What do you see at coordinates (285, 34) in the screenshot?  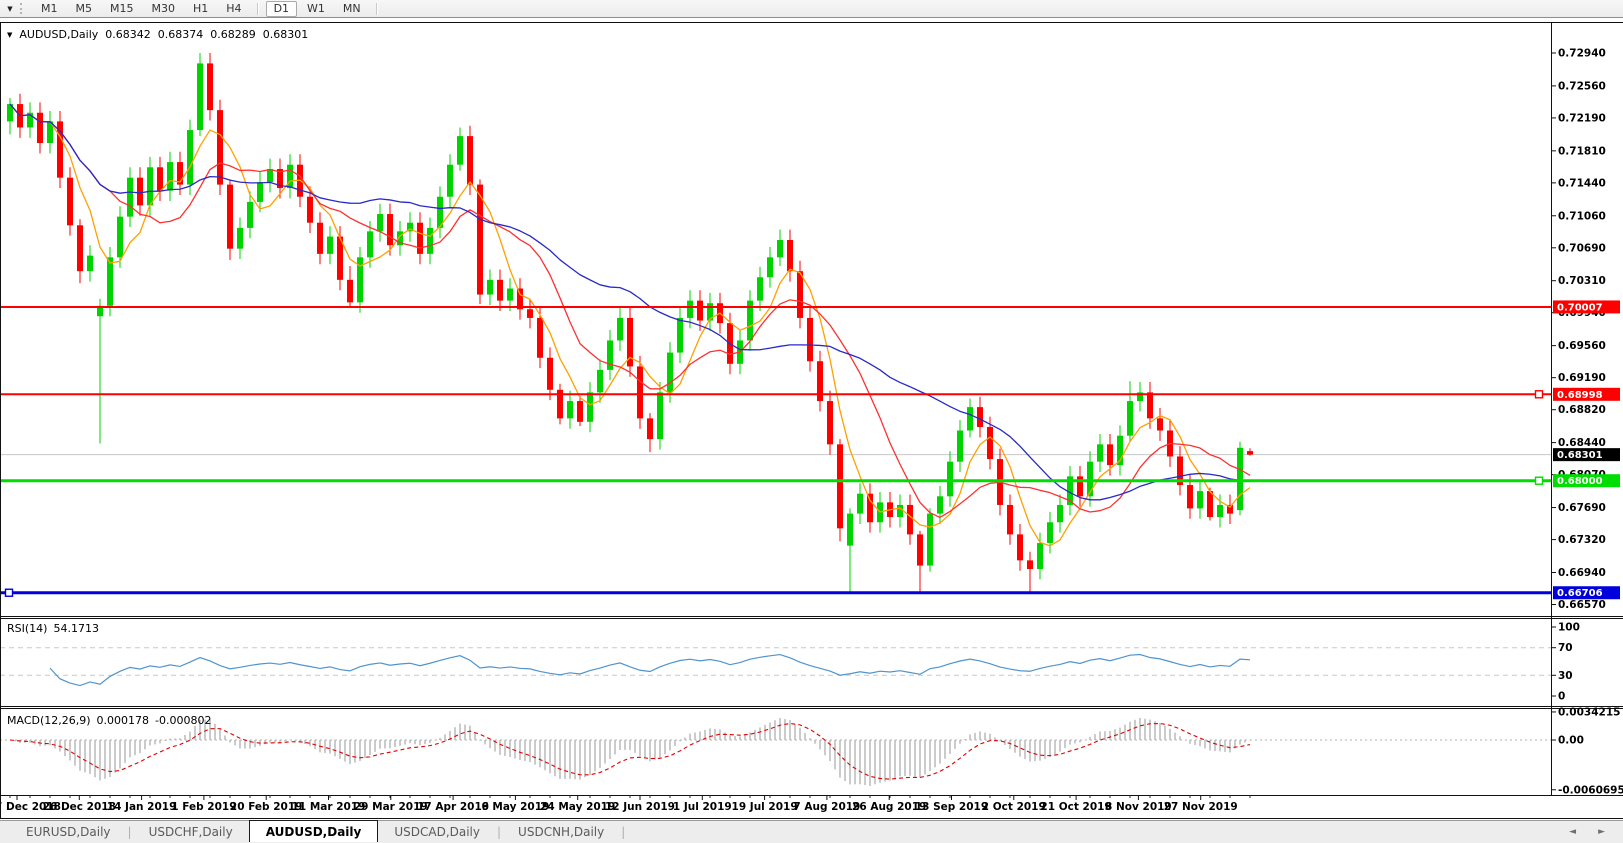 I see `quote-close: 0.68301` at bounding box center [285, 34].